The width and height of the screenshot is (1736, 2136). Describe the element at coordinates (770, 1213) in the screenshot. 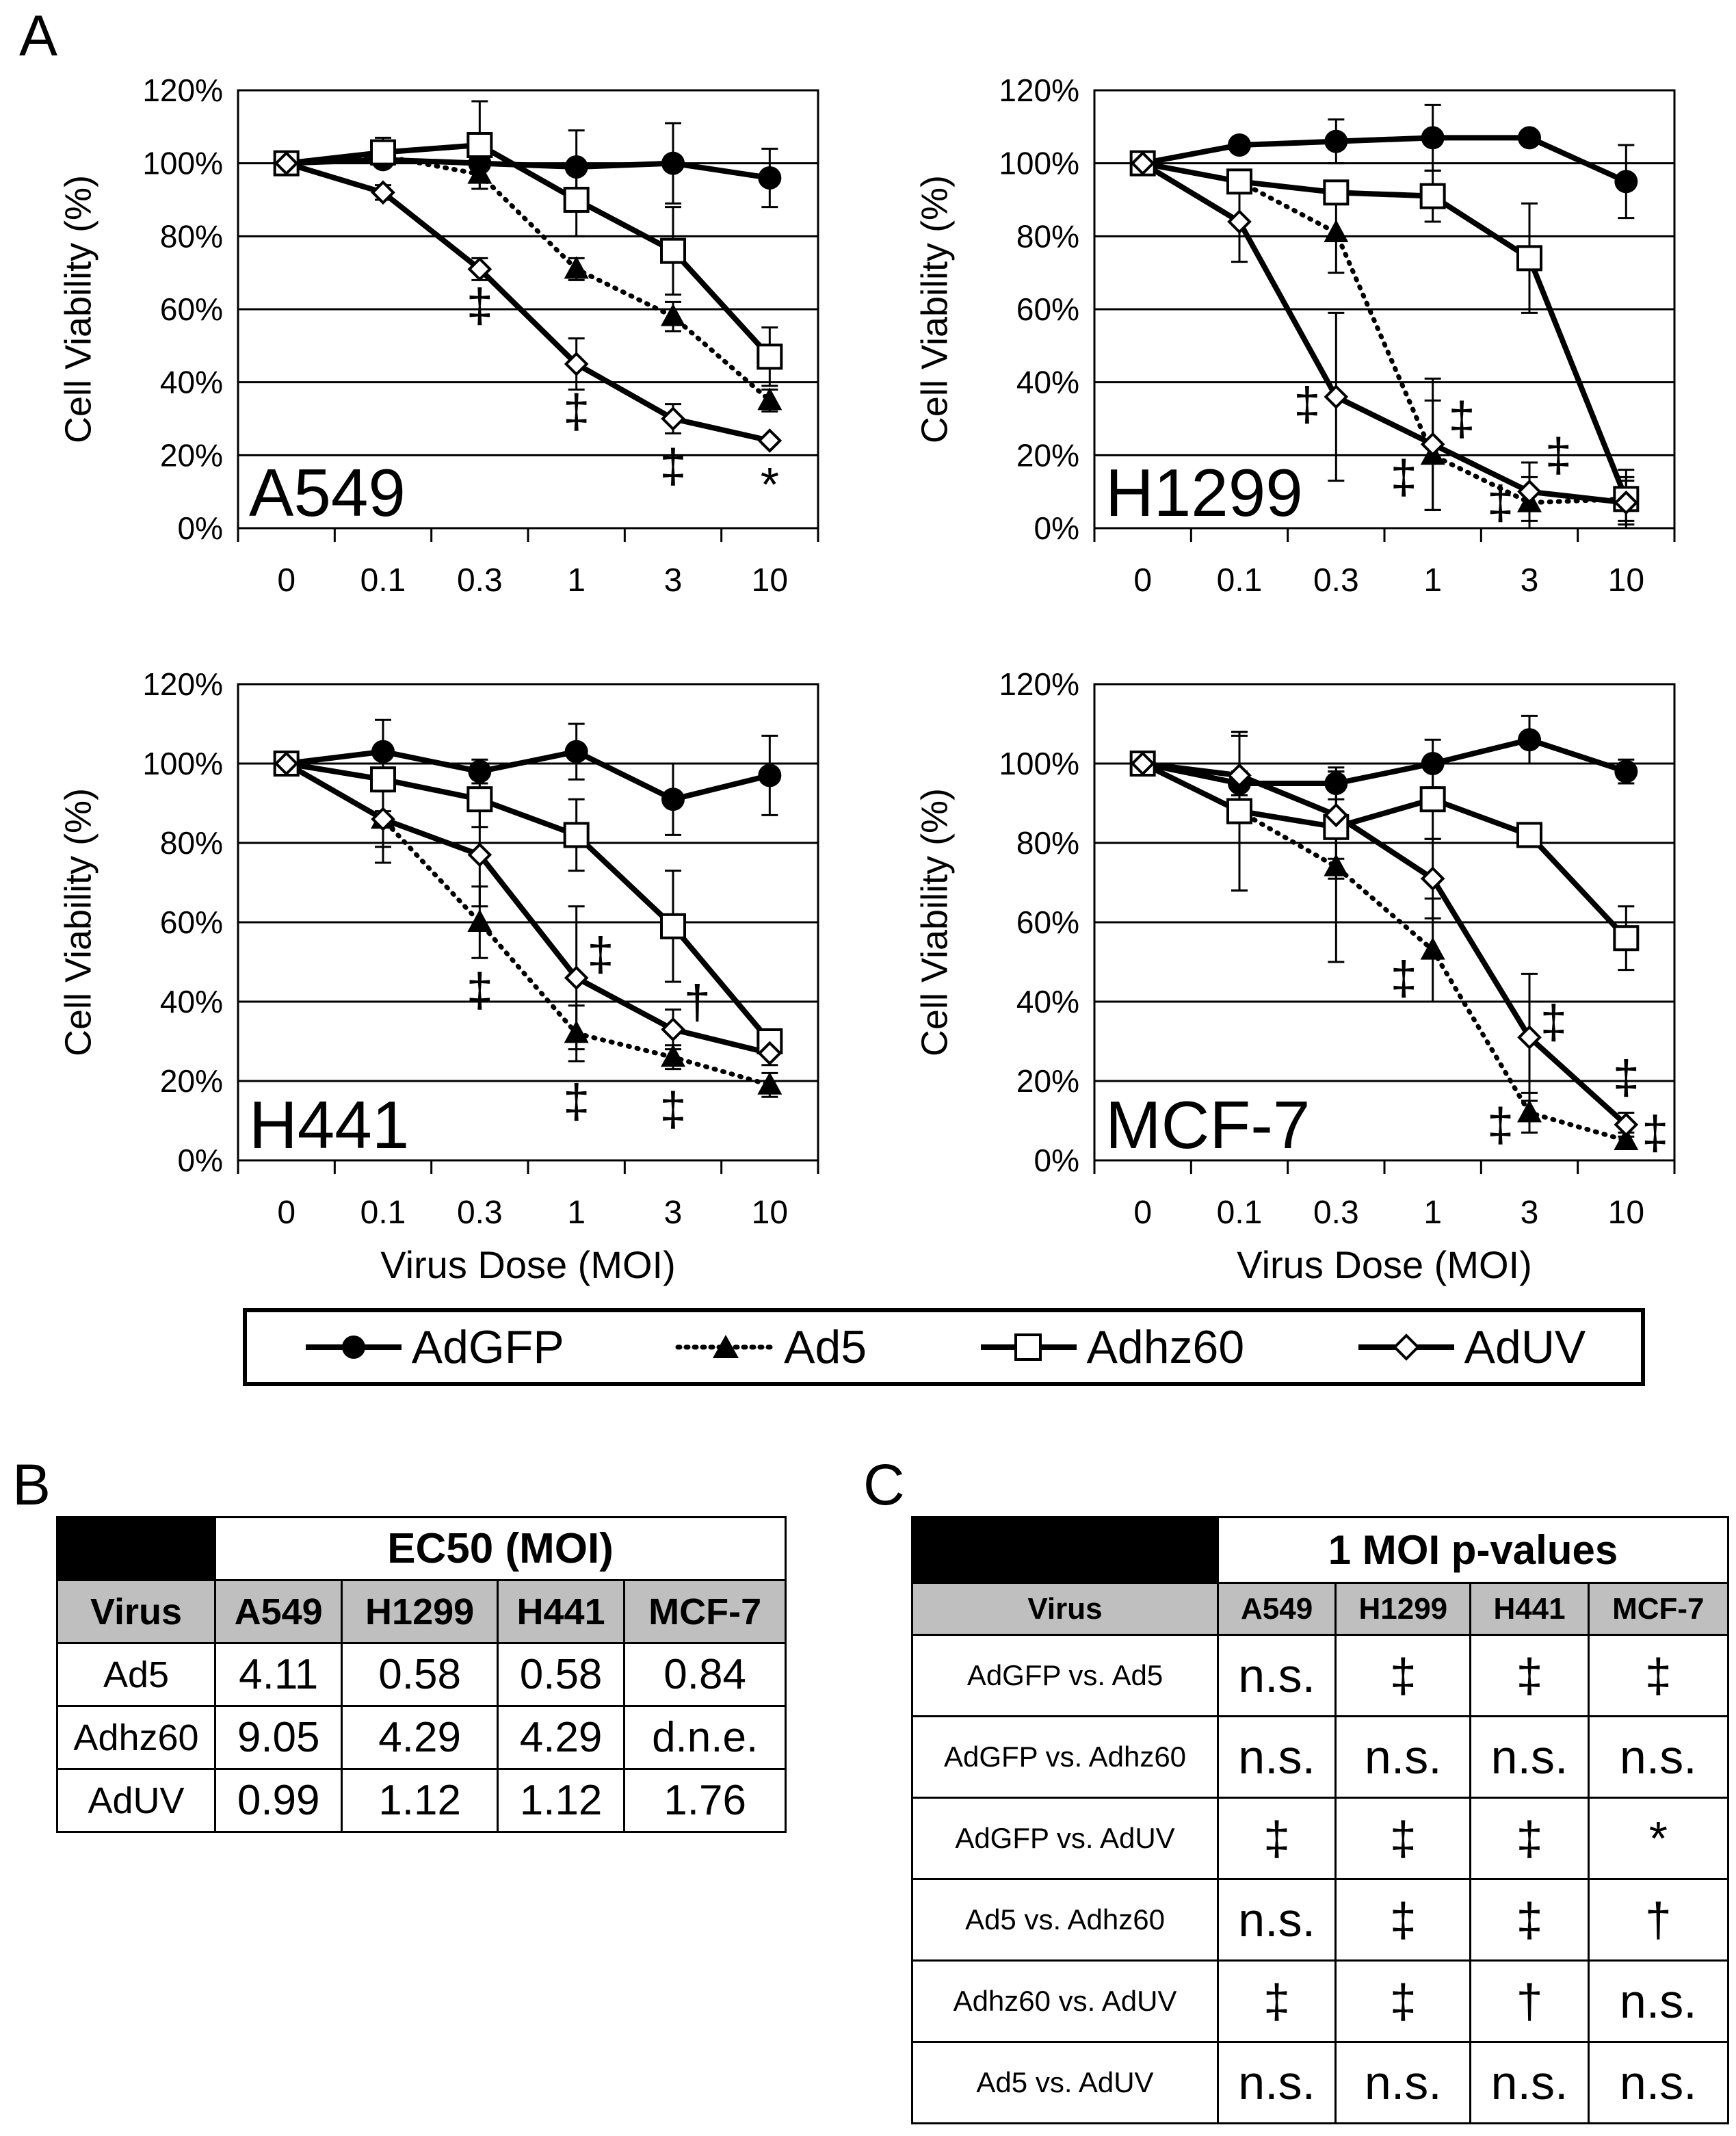

I see `h441-x-tick-label: 10` at that location.